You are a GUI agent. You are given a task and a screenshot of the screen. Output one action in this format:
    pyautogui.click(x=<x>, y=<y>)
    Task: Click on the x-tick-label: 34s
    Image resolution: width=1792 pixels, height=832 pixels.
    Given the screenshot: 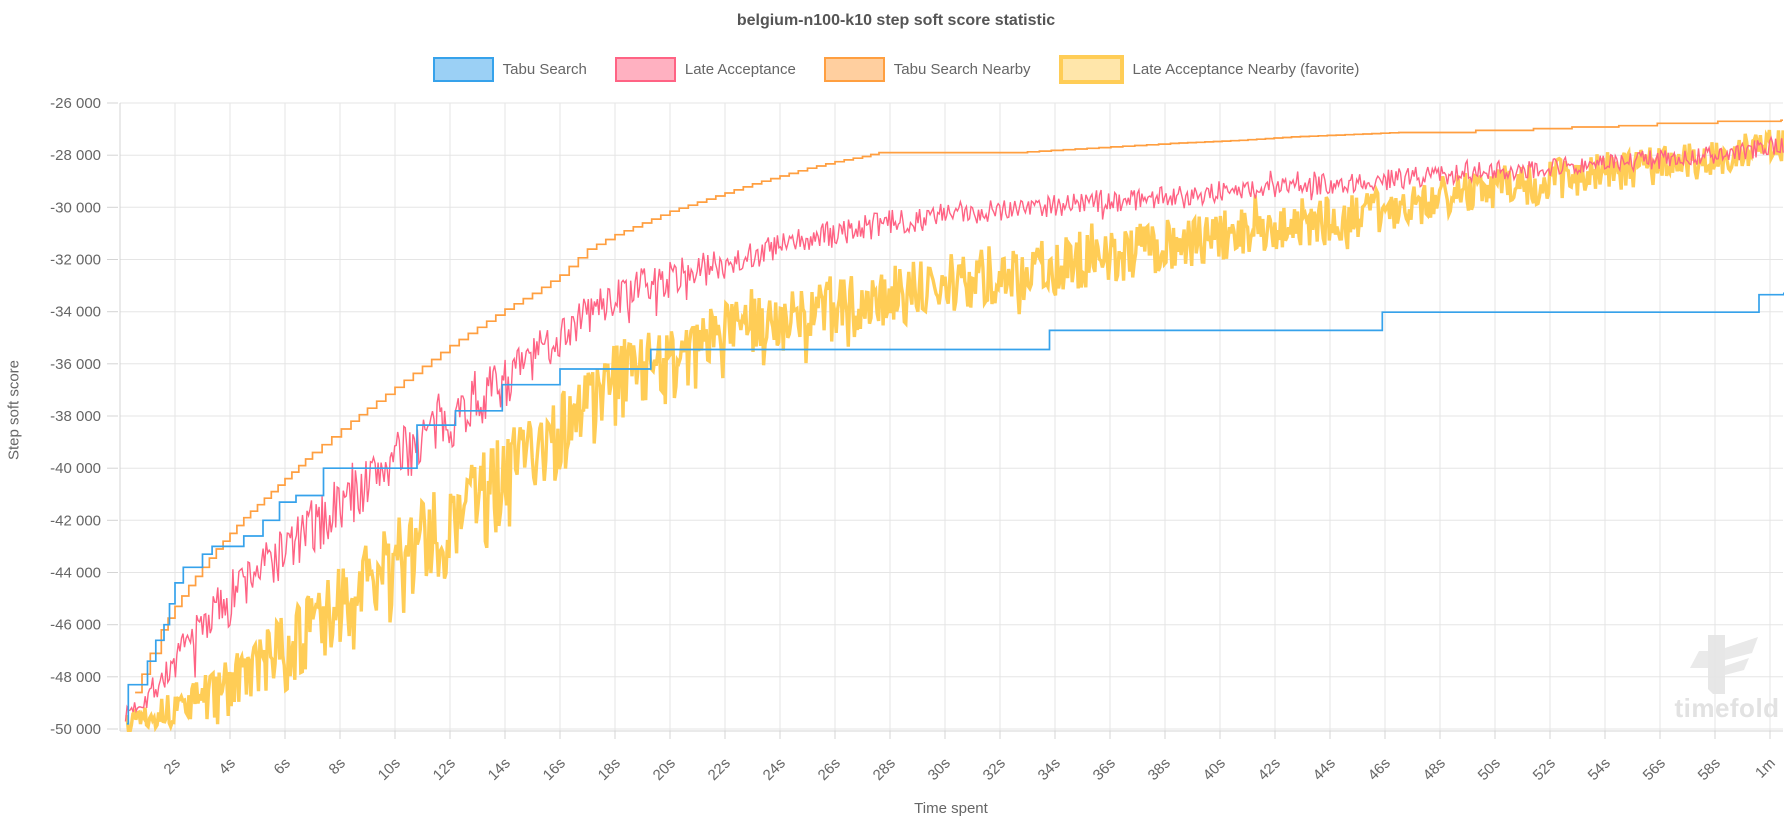 What is the action you would take?
    pyautogui.click(x=1049, y=769)
    